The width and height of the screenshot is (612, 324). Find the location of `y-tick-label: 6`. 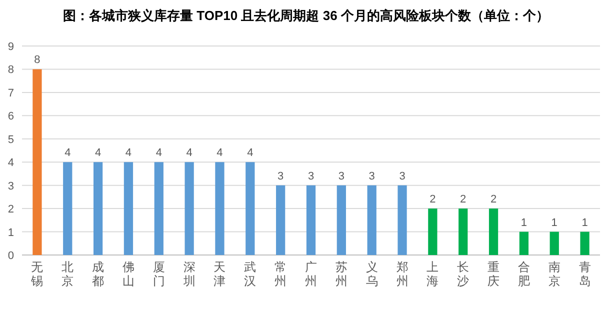

y-tick-label: 6 is located at coordinates (11, 116).